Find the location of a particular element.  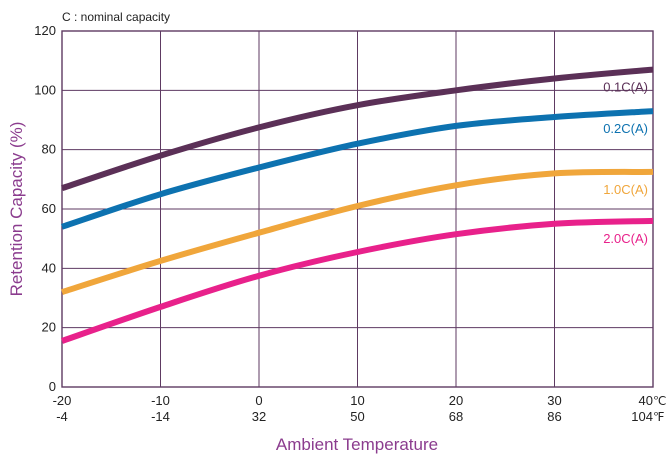

y-tick-label: 80 is located at coordinates (49, 149).